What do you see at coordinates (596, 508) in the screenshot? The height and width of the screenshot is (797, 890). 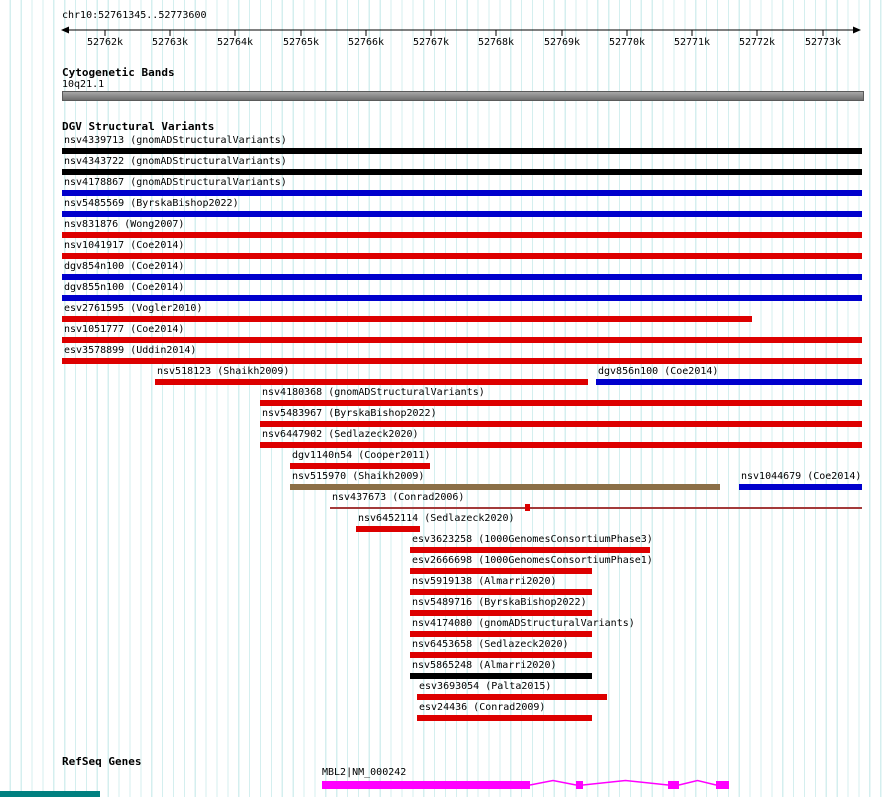 I see `variant-span-line` at bounding box center [596, 508].